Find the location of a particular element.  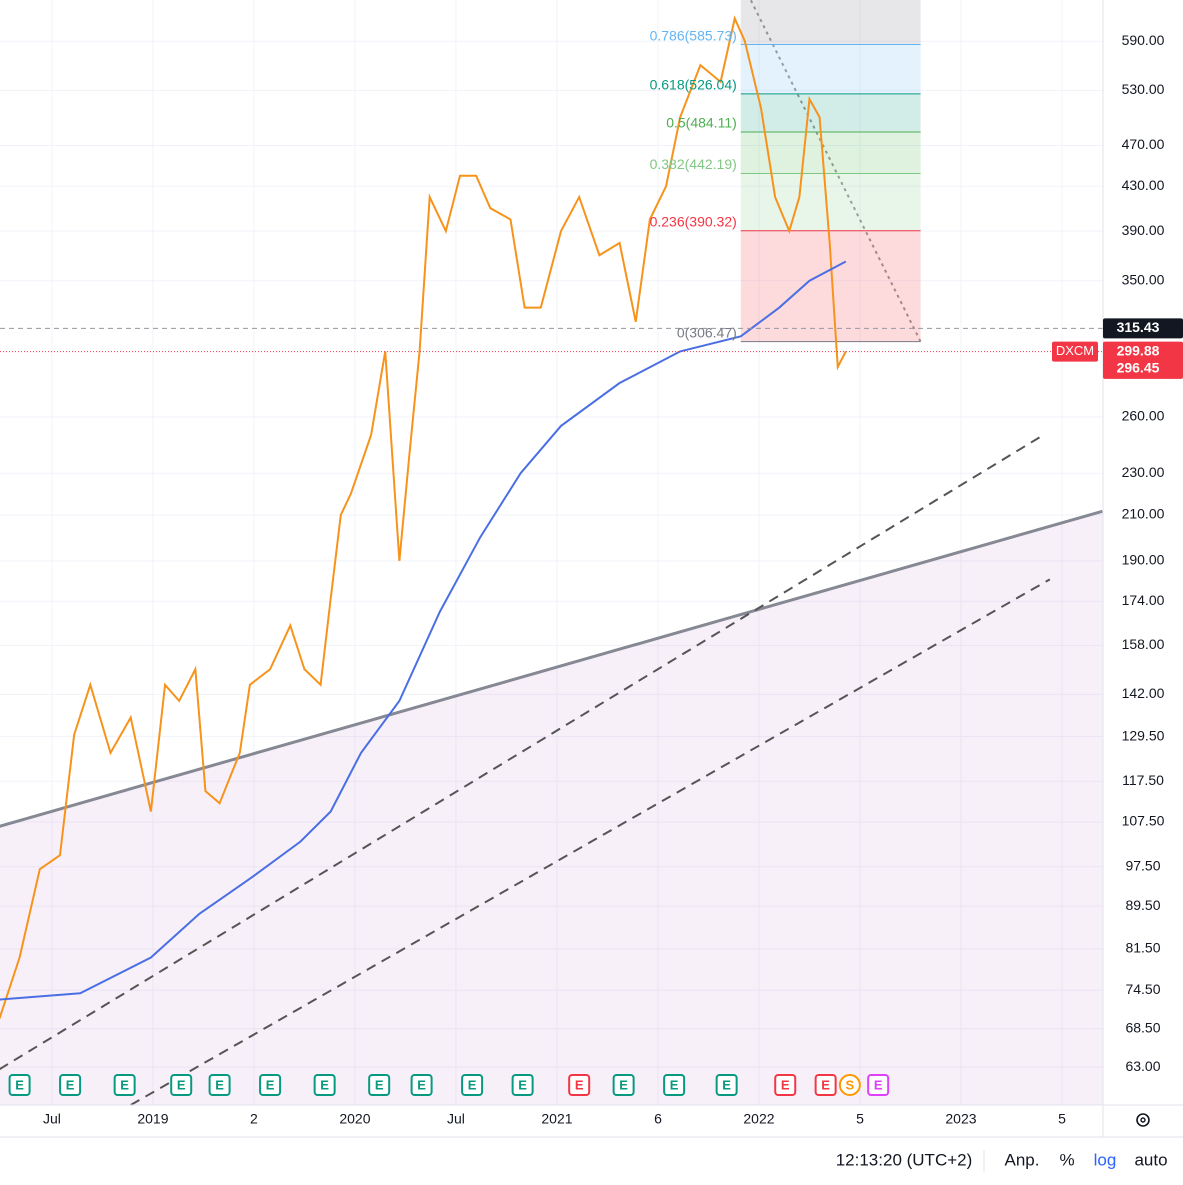

symbol-label: DXCM is located at coordinates (1075, 350).